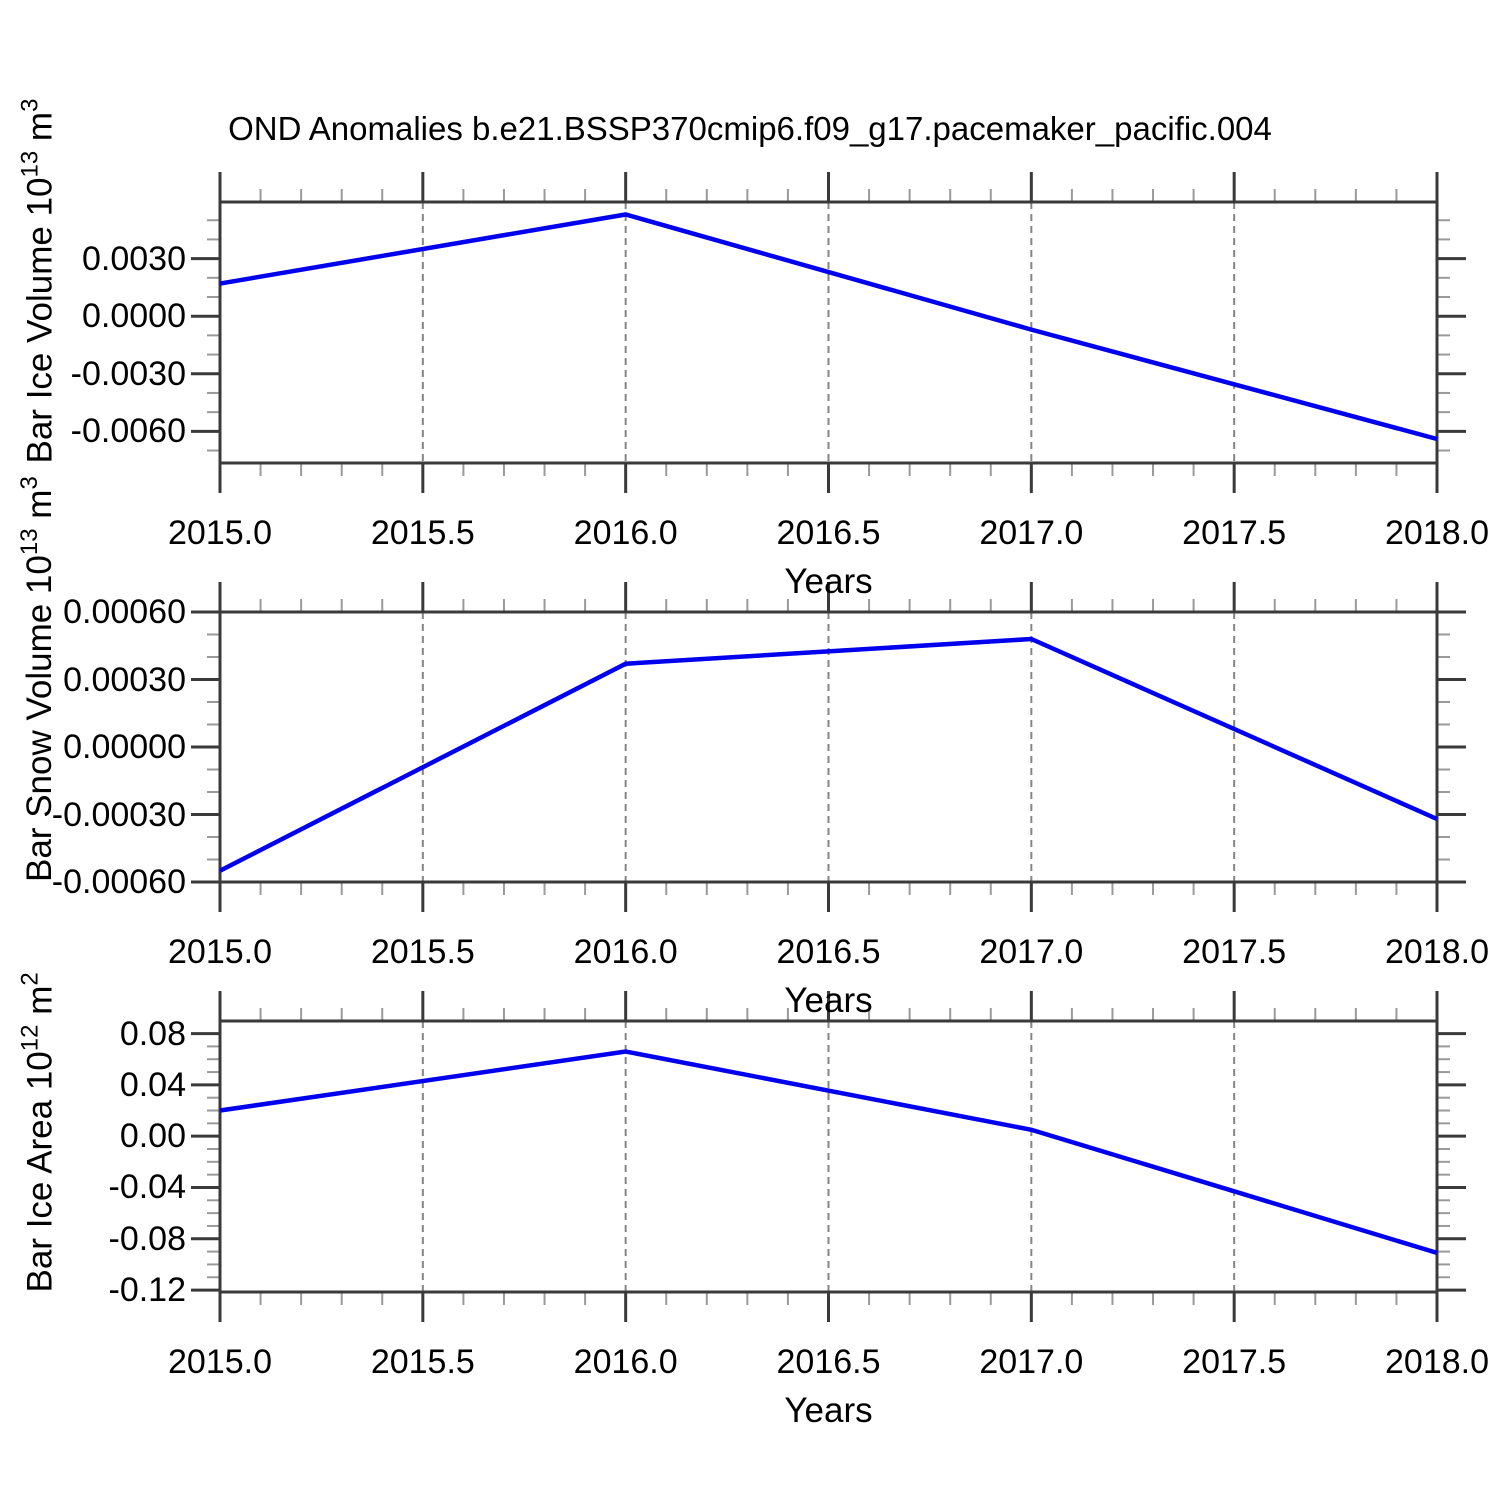 Image resolution: width=1500 pixels, height=1500 pixels. What do you see at coordinates (828, 1410) in the screenshot?
I see `x-axis-title-ice-area: Years` at bounding box center [828, 1410].